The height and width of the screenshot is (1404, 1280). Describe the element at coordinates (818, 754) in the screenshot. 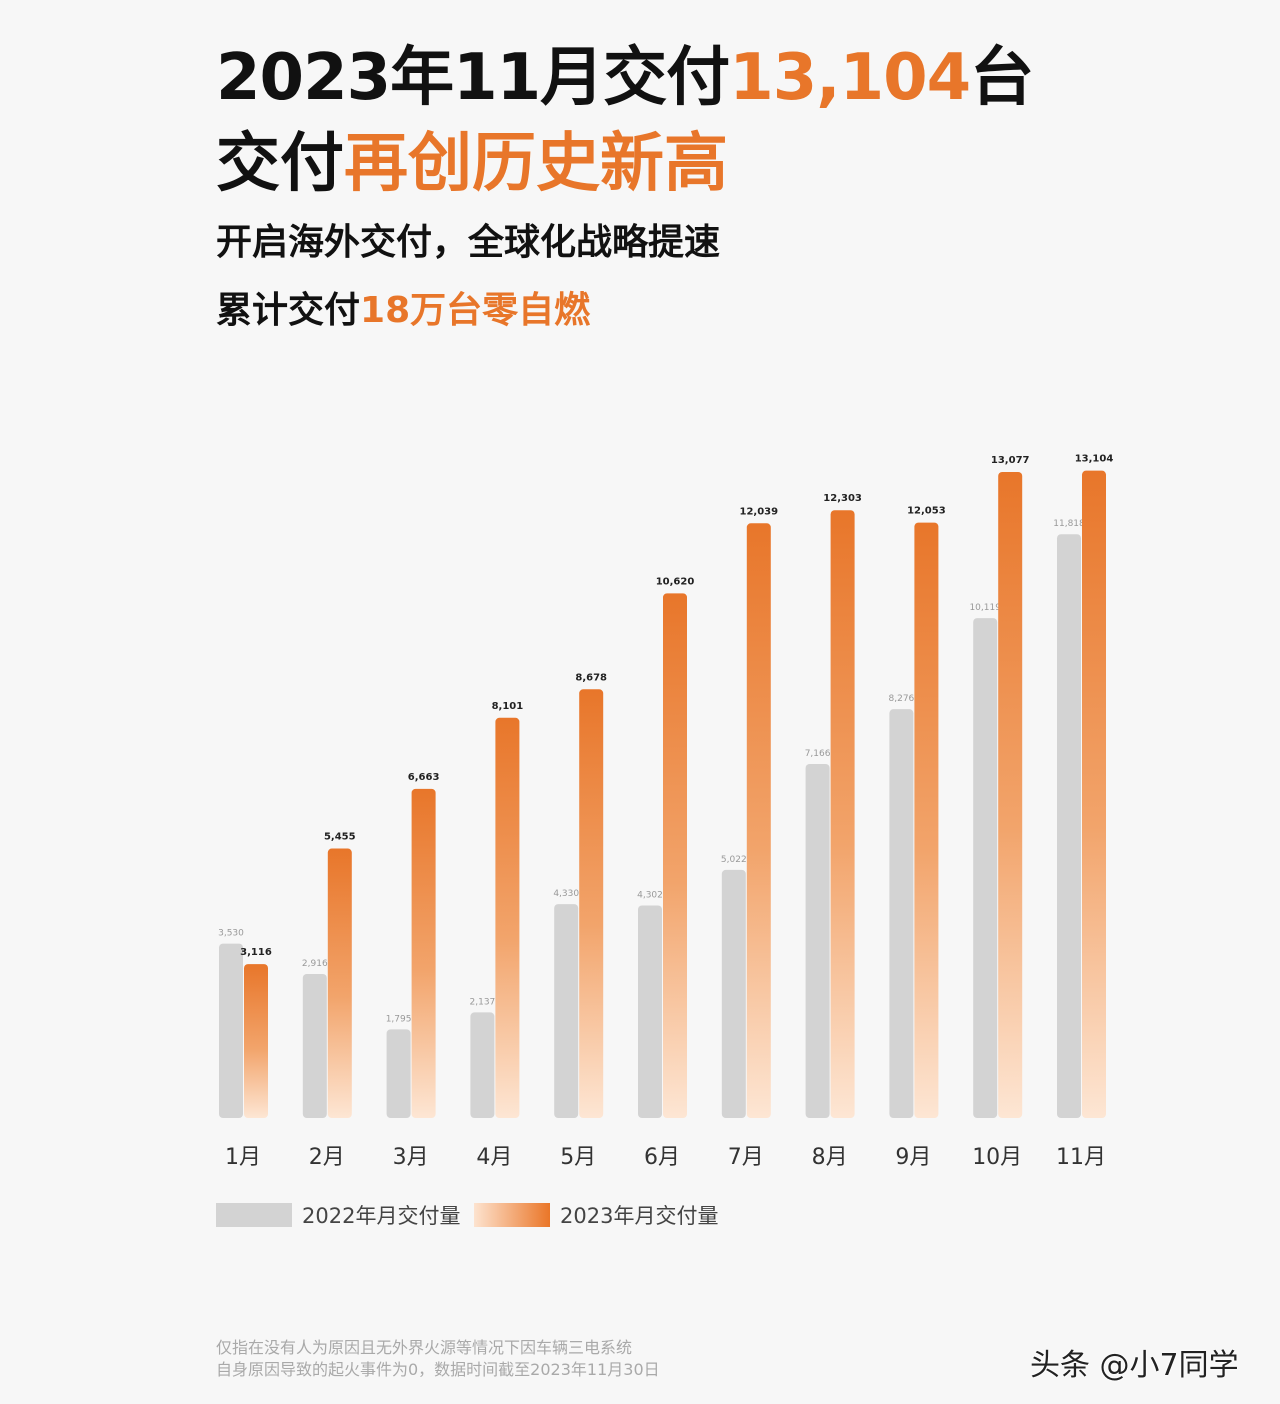

I see `value-label-2022: 7,166` at that location.